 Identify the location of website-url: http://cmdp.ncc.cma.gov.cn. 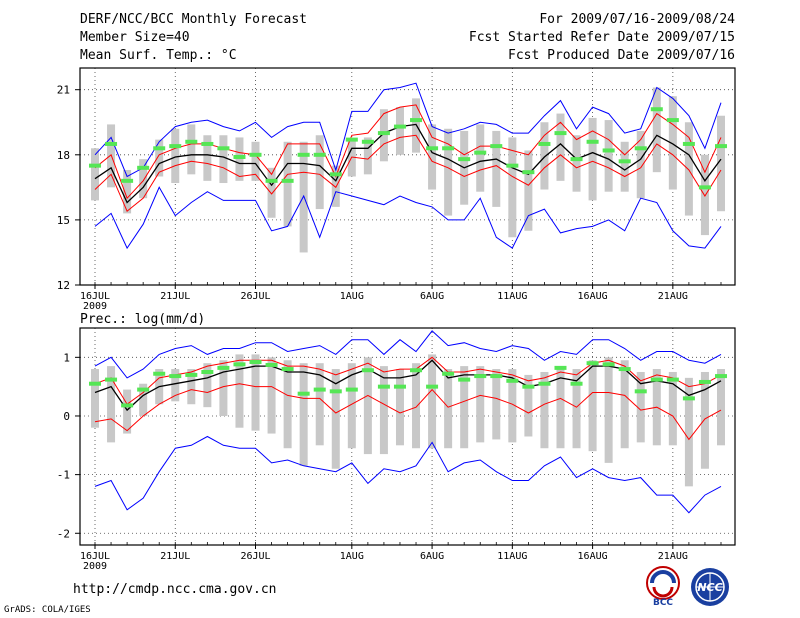
(175, 589).